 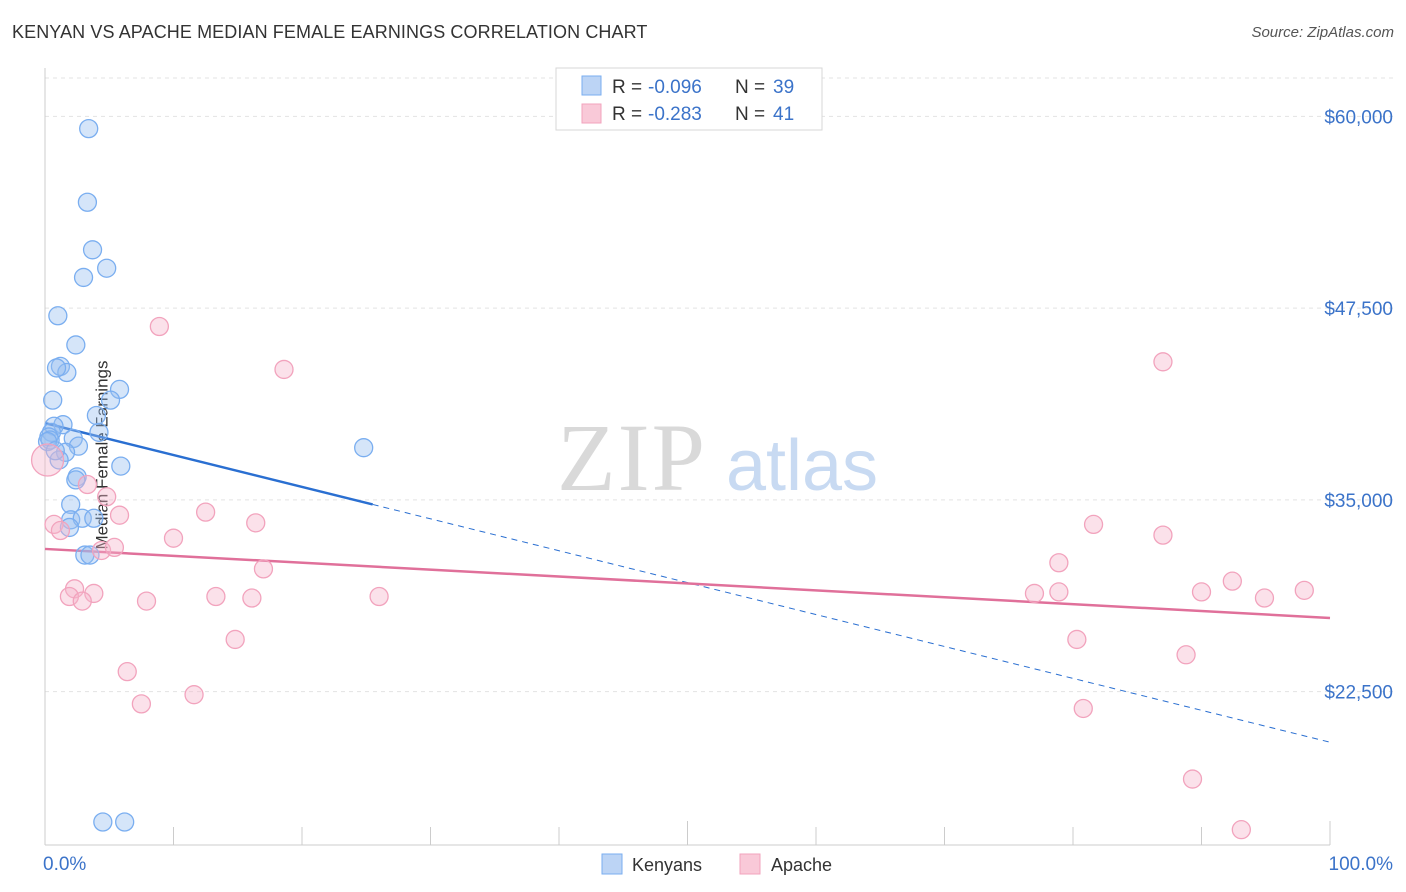 I want to click on watermark-zip: ZIP, so click(x=632, y=457).